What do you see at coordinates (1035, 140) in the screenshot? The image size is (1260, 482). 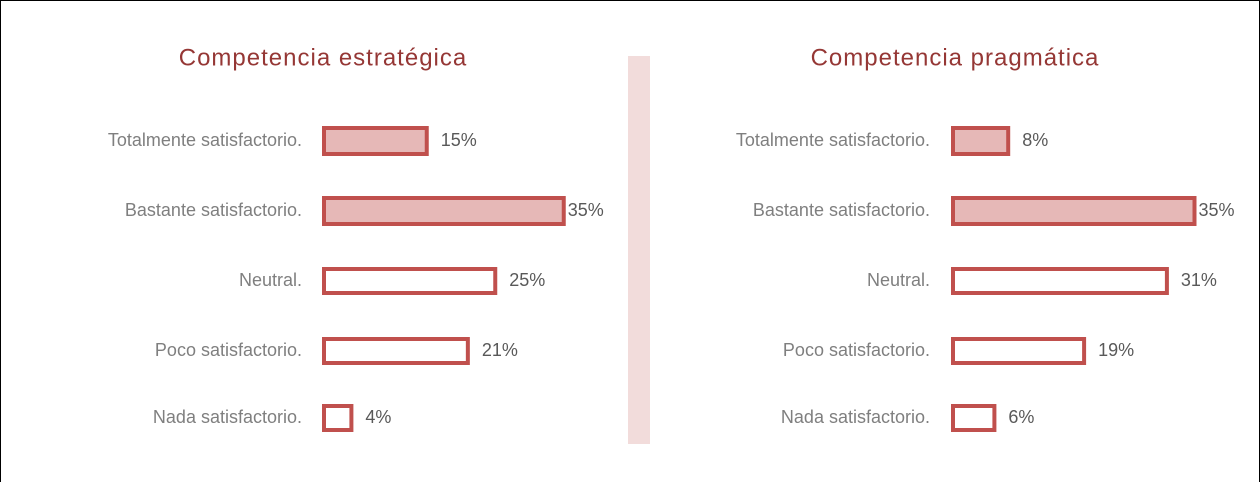 I see `value-label: 8%` at bounding box center [1035, 140].